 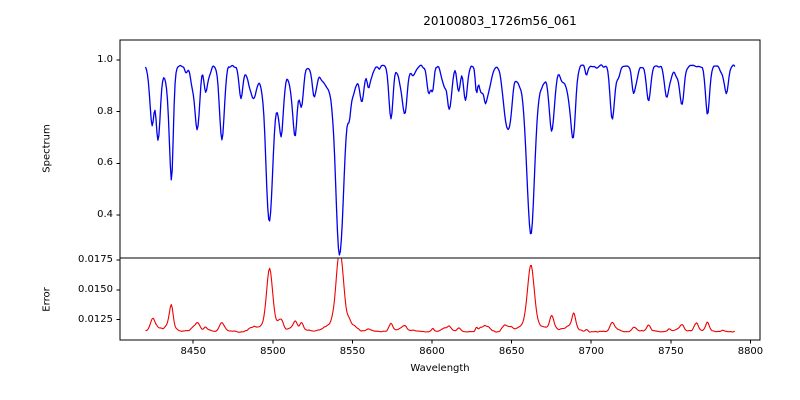 I want to click on x-tick-label: 8700, so click(x=591, y=351).